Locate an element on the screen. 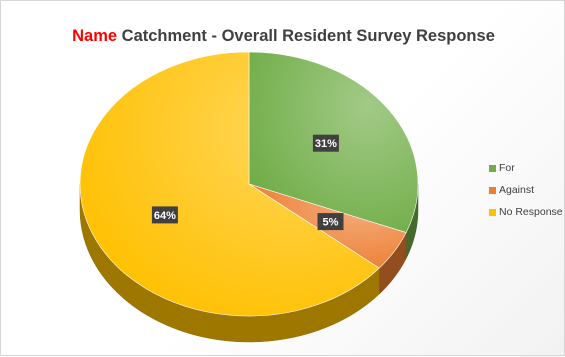 This screenshot has height=357, width=565. data-label-for: 31% is located at coordinates (325, 143).